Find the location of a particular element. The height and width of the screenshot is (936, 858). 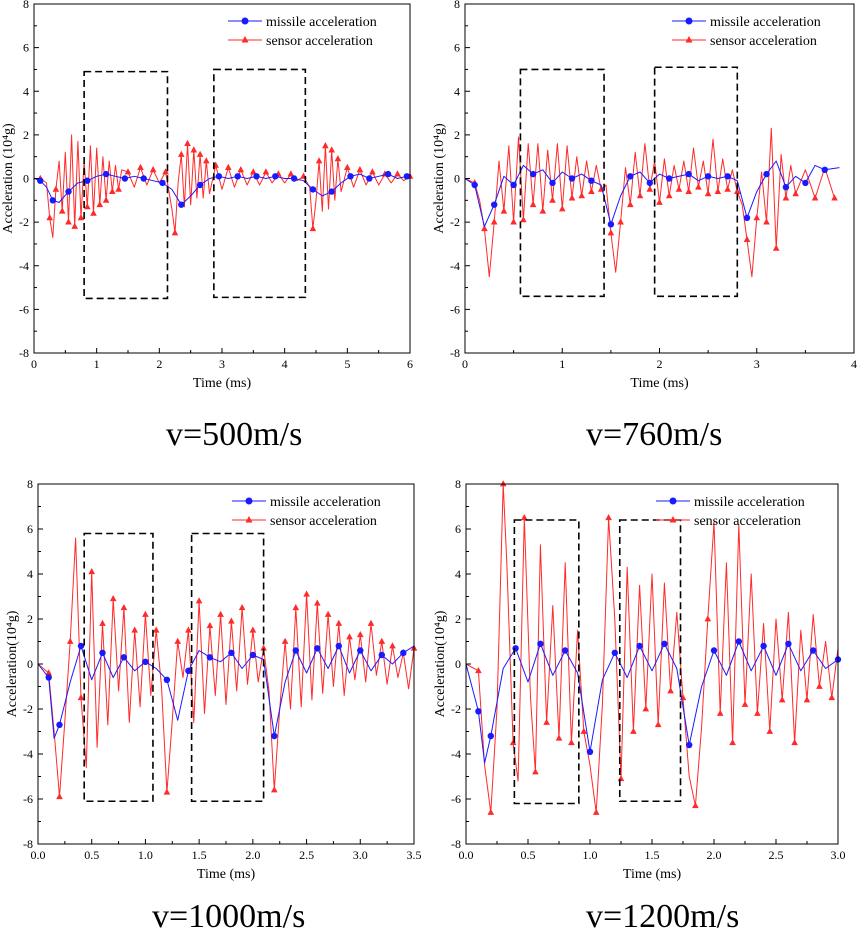

y-tick-label-panel-1: 2 is located at coordinates (26, 135).